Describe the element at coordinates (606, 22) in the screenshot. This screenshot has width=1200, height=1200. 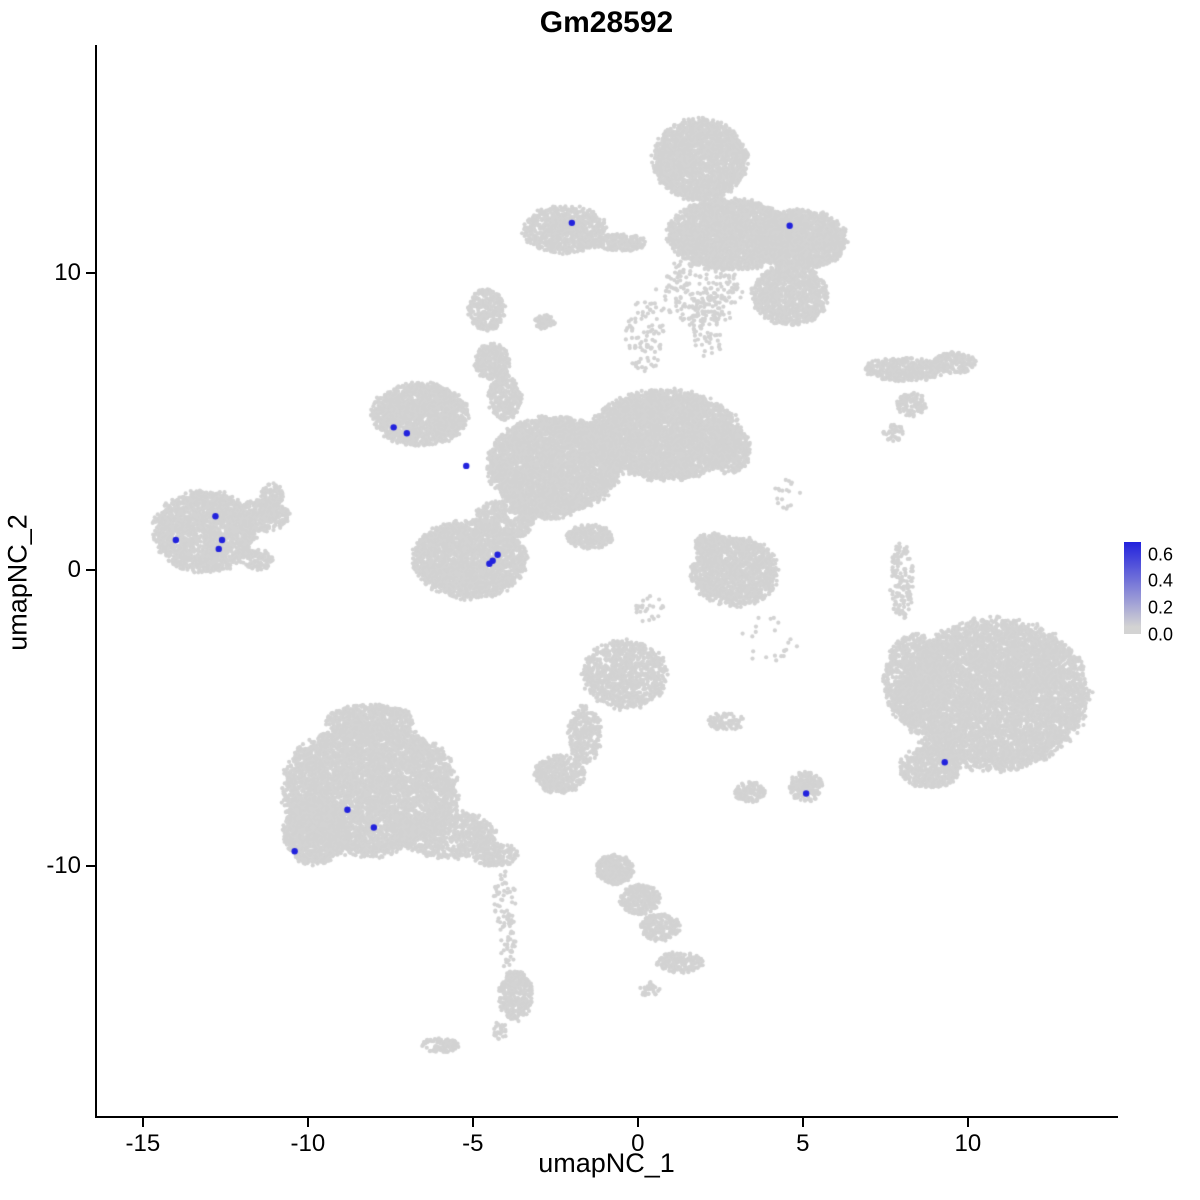
I see `plot-title: Gm28592` at that location.